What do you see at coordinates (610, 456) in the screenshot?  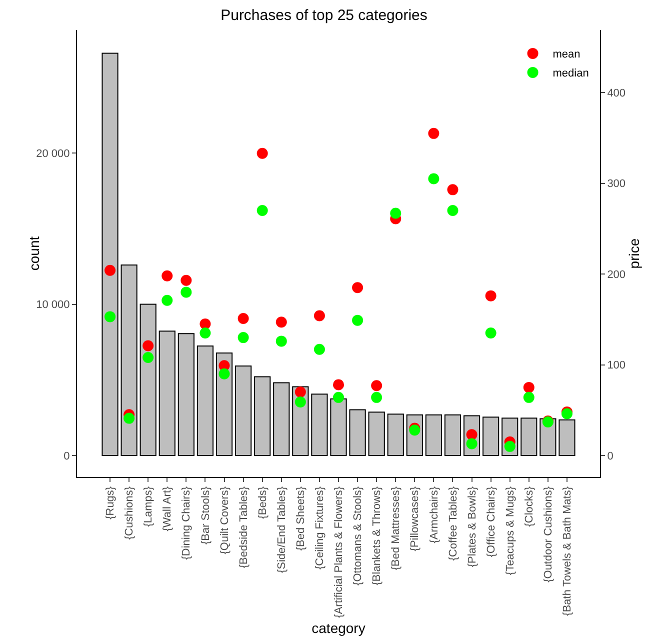 I see `y2-tick-label: 0` at bounding box center [610, 456].